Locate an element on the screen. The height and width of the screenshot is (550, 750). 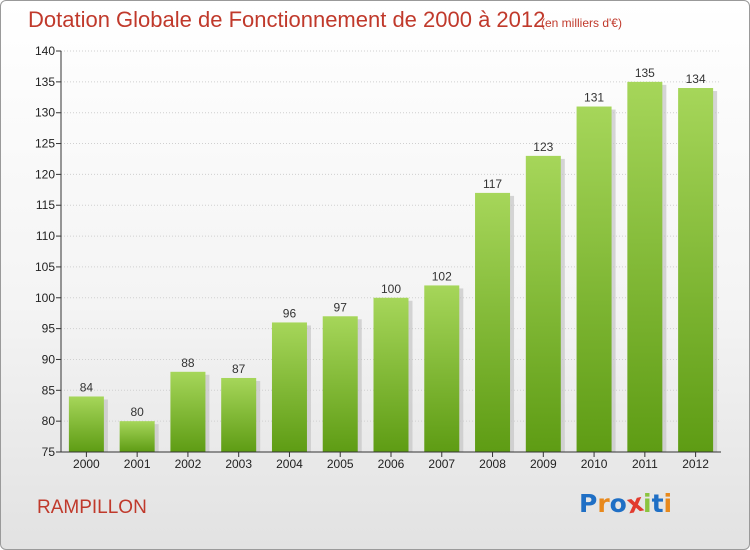
x-tick-label: 2007 is located at coordinates (441, 464).